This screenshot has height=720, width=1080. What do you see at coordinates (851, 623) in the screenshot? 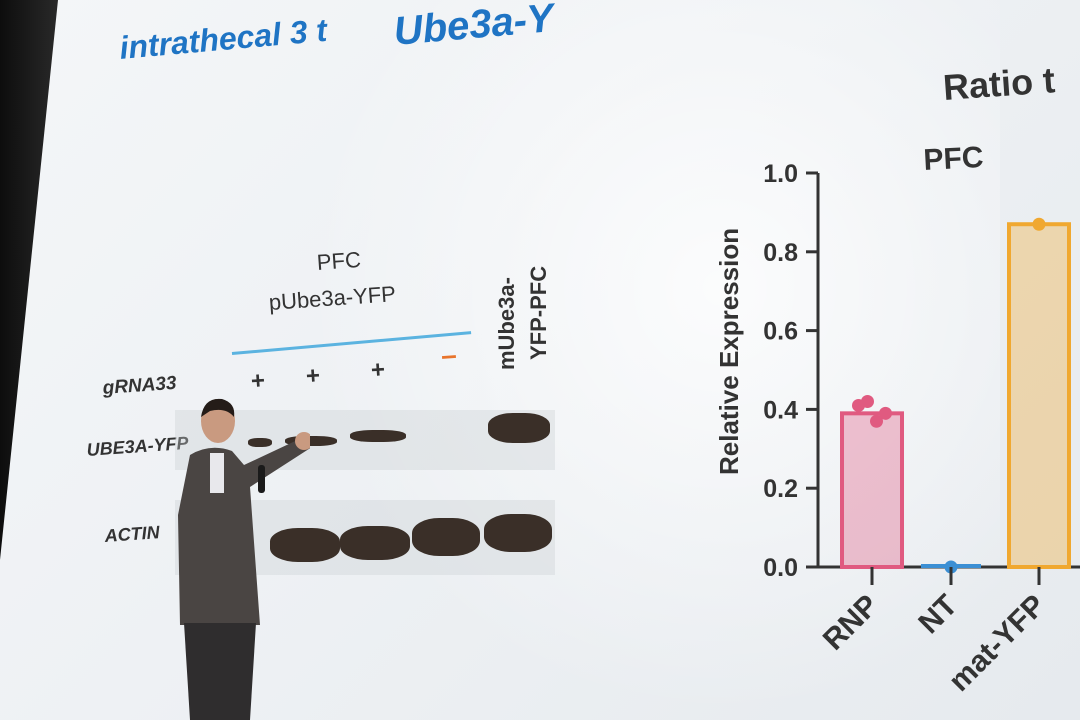
I see `x-label-0: RNP` at bounding box center [851, 623].